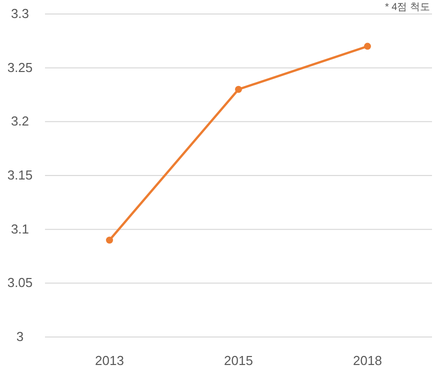 The height and width of the screenshot is (366, 434). Describe the element at coordinates (20, 336) in the screenshot. I see `y-tick-label: 3` at that location.